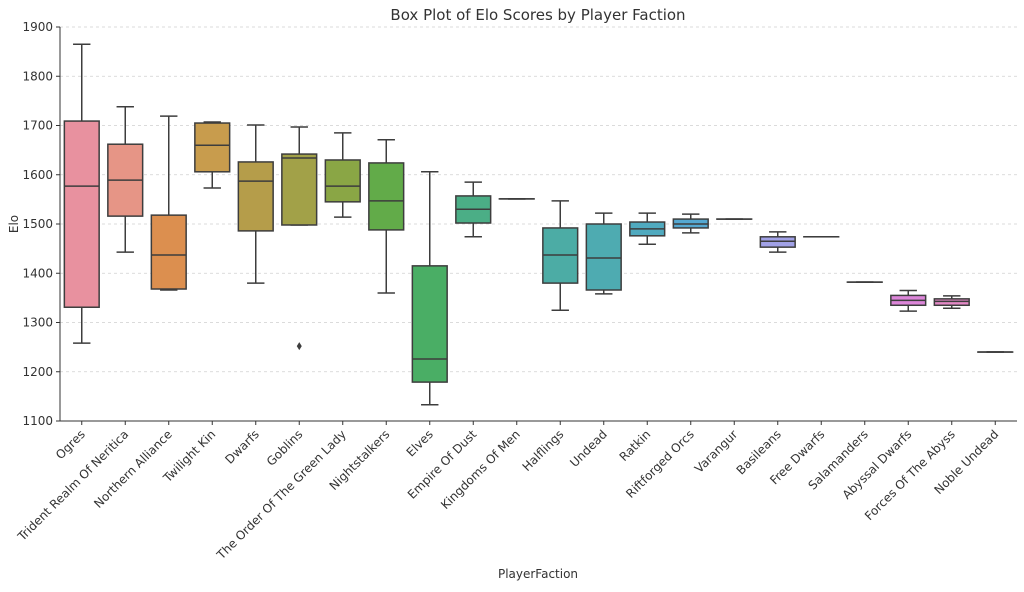  What do you see at coordinates (543, 450) in the screenshot?
I see `x-tick-label: Halflings` at bounding box center [543, 450].